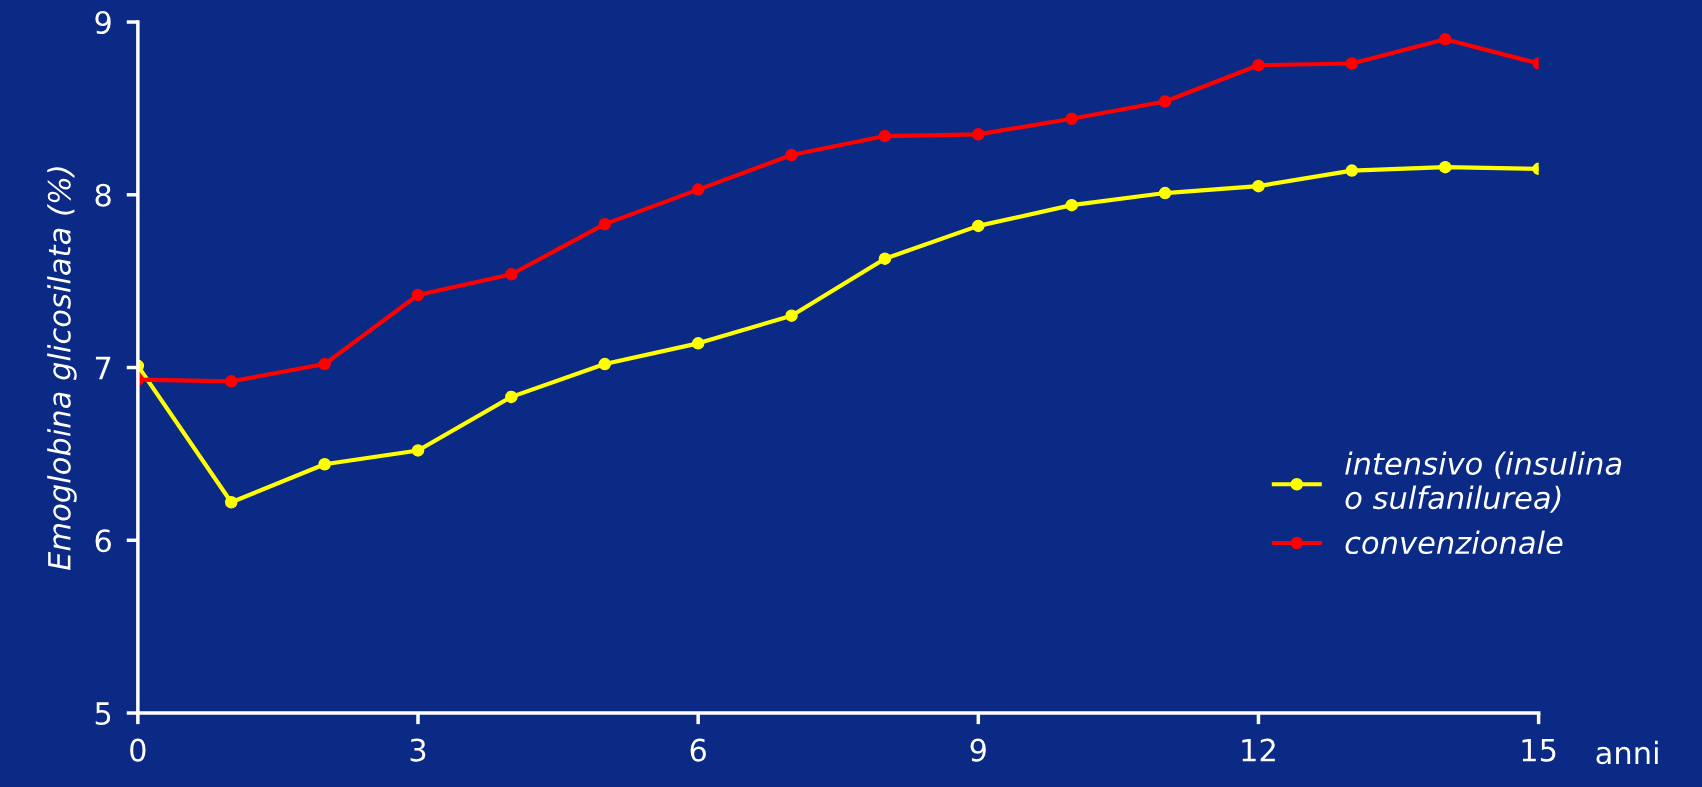  I want to click on y-tick-label: 8, so click(103, 195).